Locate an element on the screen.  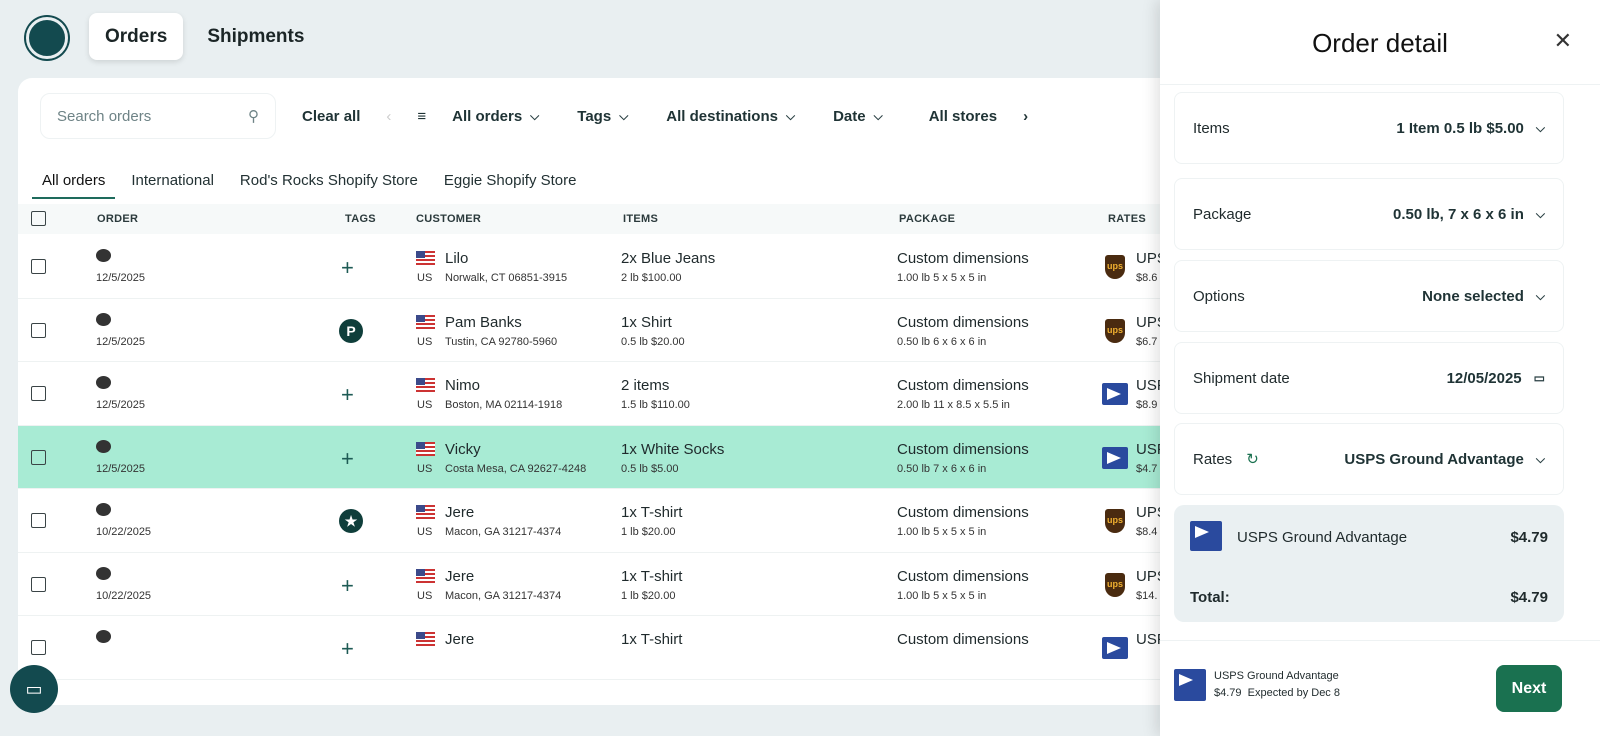
detail-section-options: Options None selected ⌵ is located at coordinates (1369, 296).